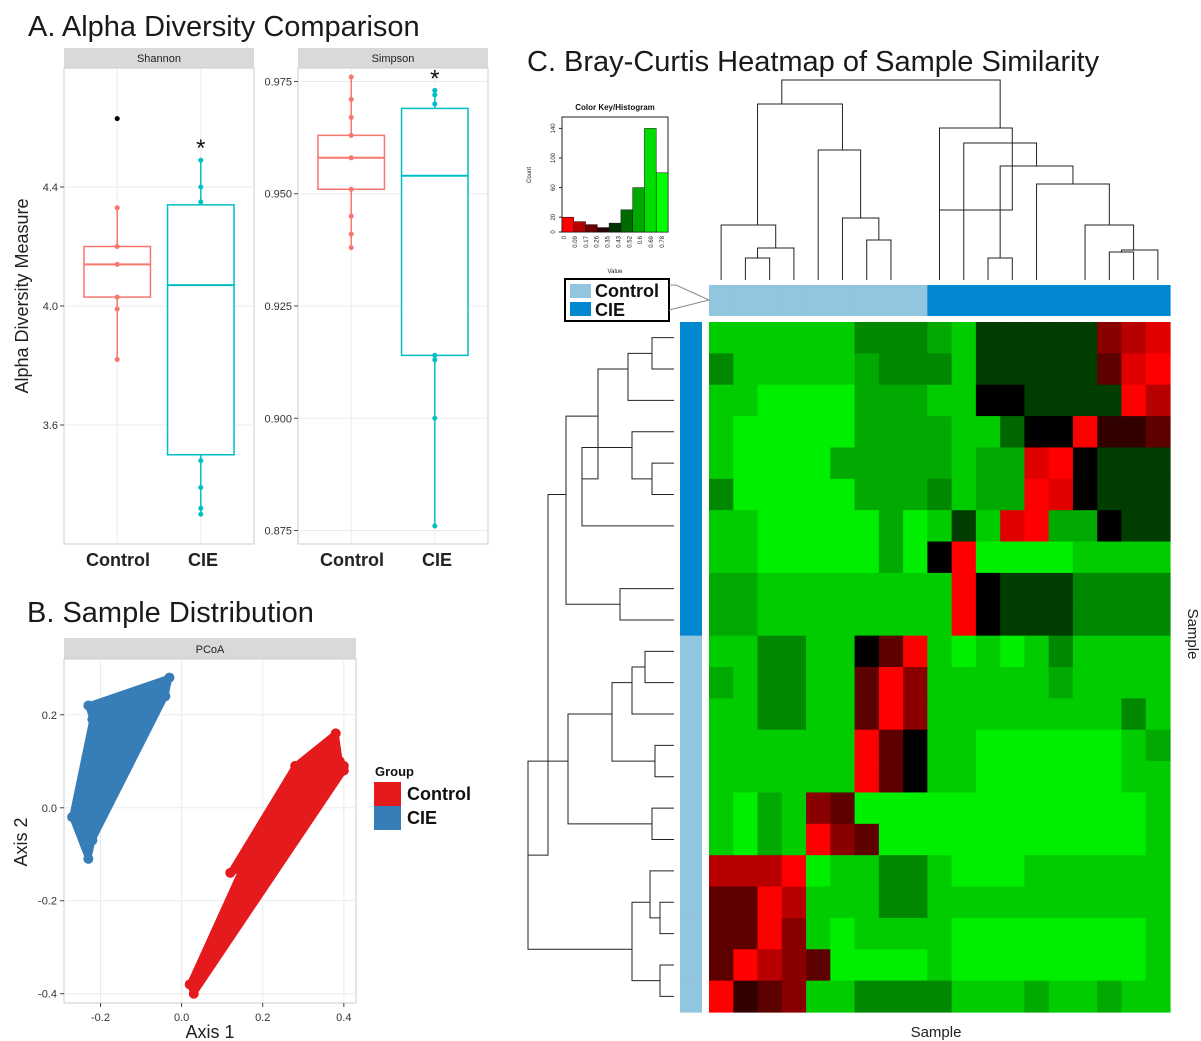  Describe the element at coordinates (435, 104) in the screenshot. I see `simpson-cie-point` at that location.